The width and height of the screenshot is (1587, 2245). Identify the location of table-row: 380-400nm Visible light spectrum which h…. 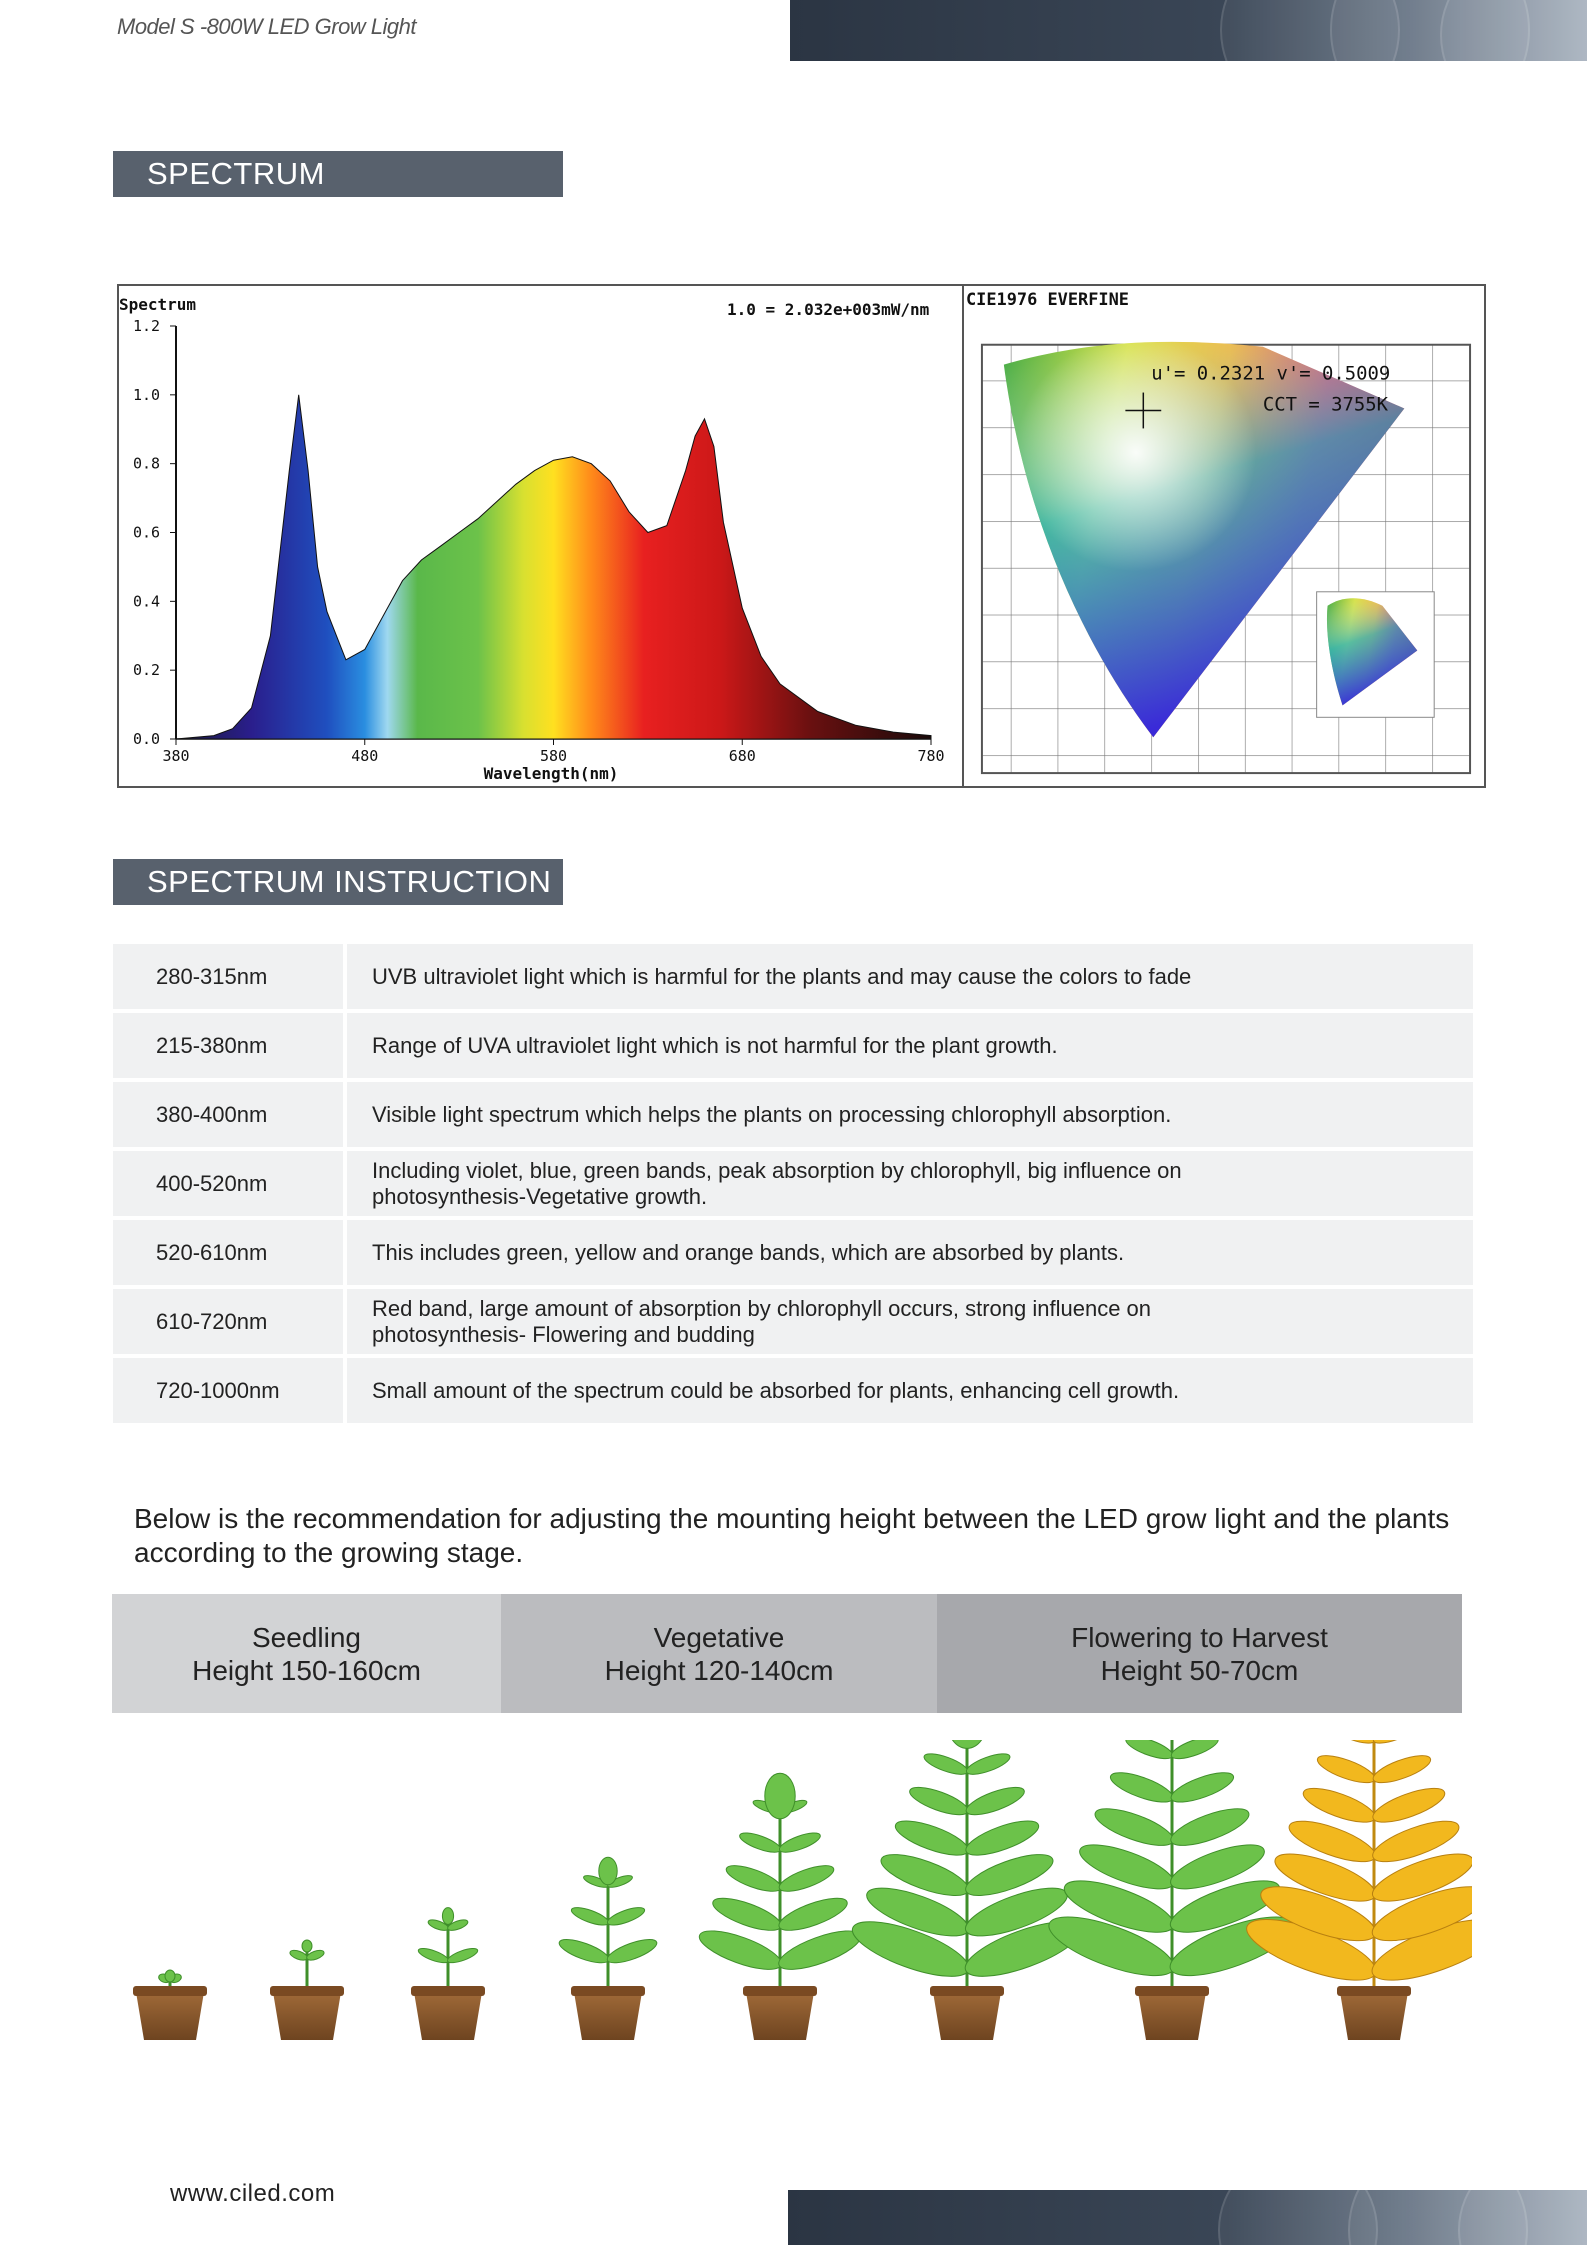
(793, 1114).